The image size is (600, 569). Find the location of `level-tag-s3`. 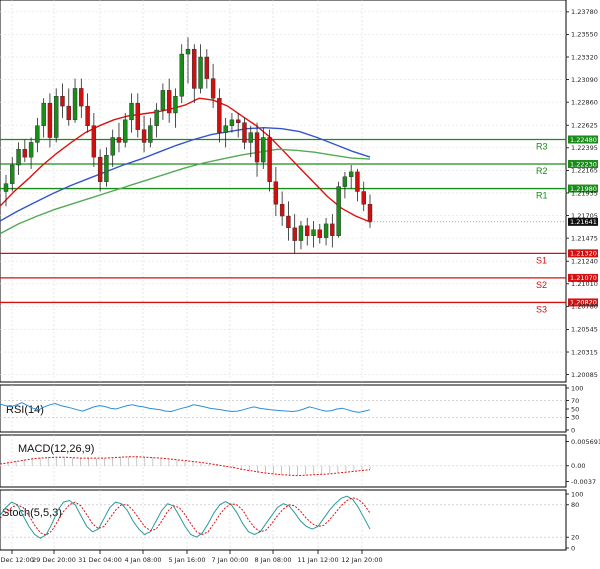

level-tag-s3 is located at coordinates (583, 302).